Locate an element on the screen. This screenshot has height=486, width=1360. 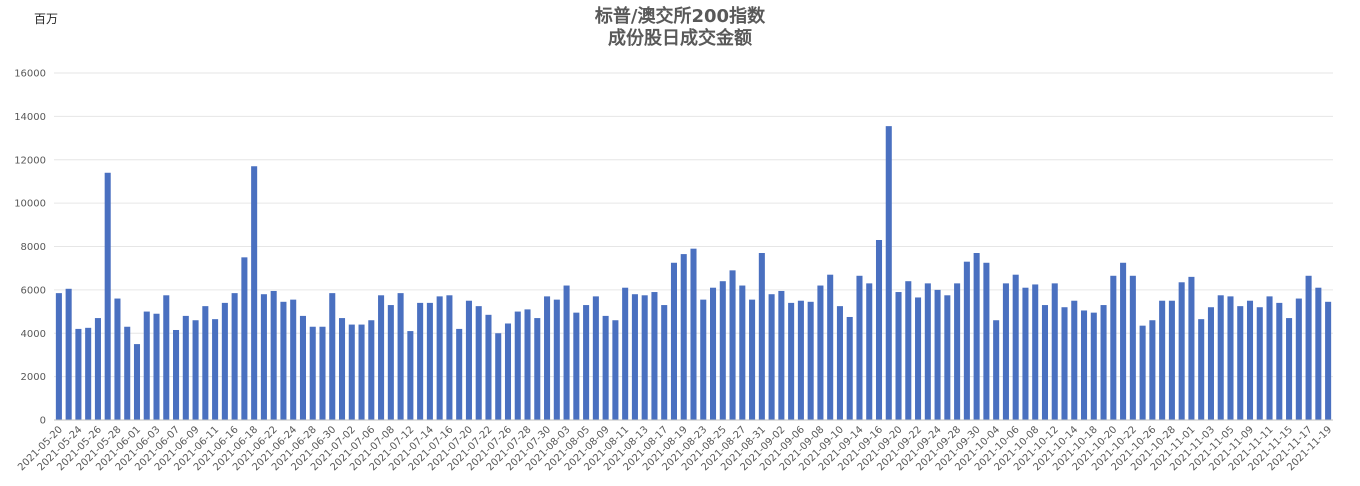
chart-title-line-1: 标普/澳交所200指数 is located at coordinates (680, 16).